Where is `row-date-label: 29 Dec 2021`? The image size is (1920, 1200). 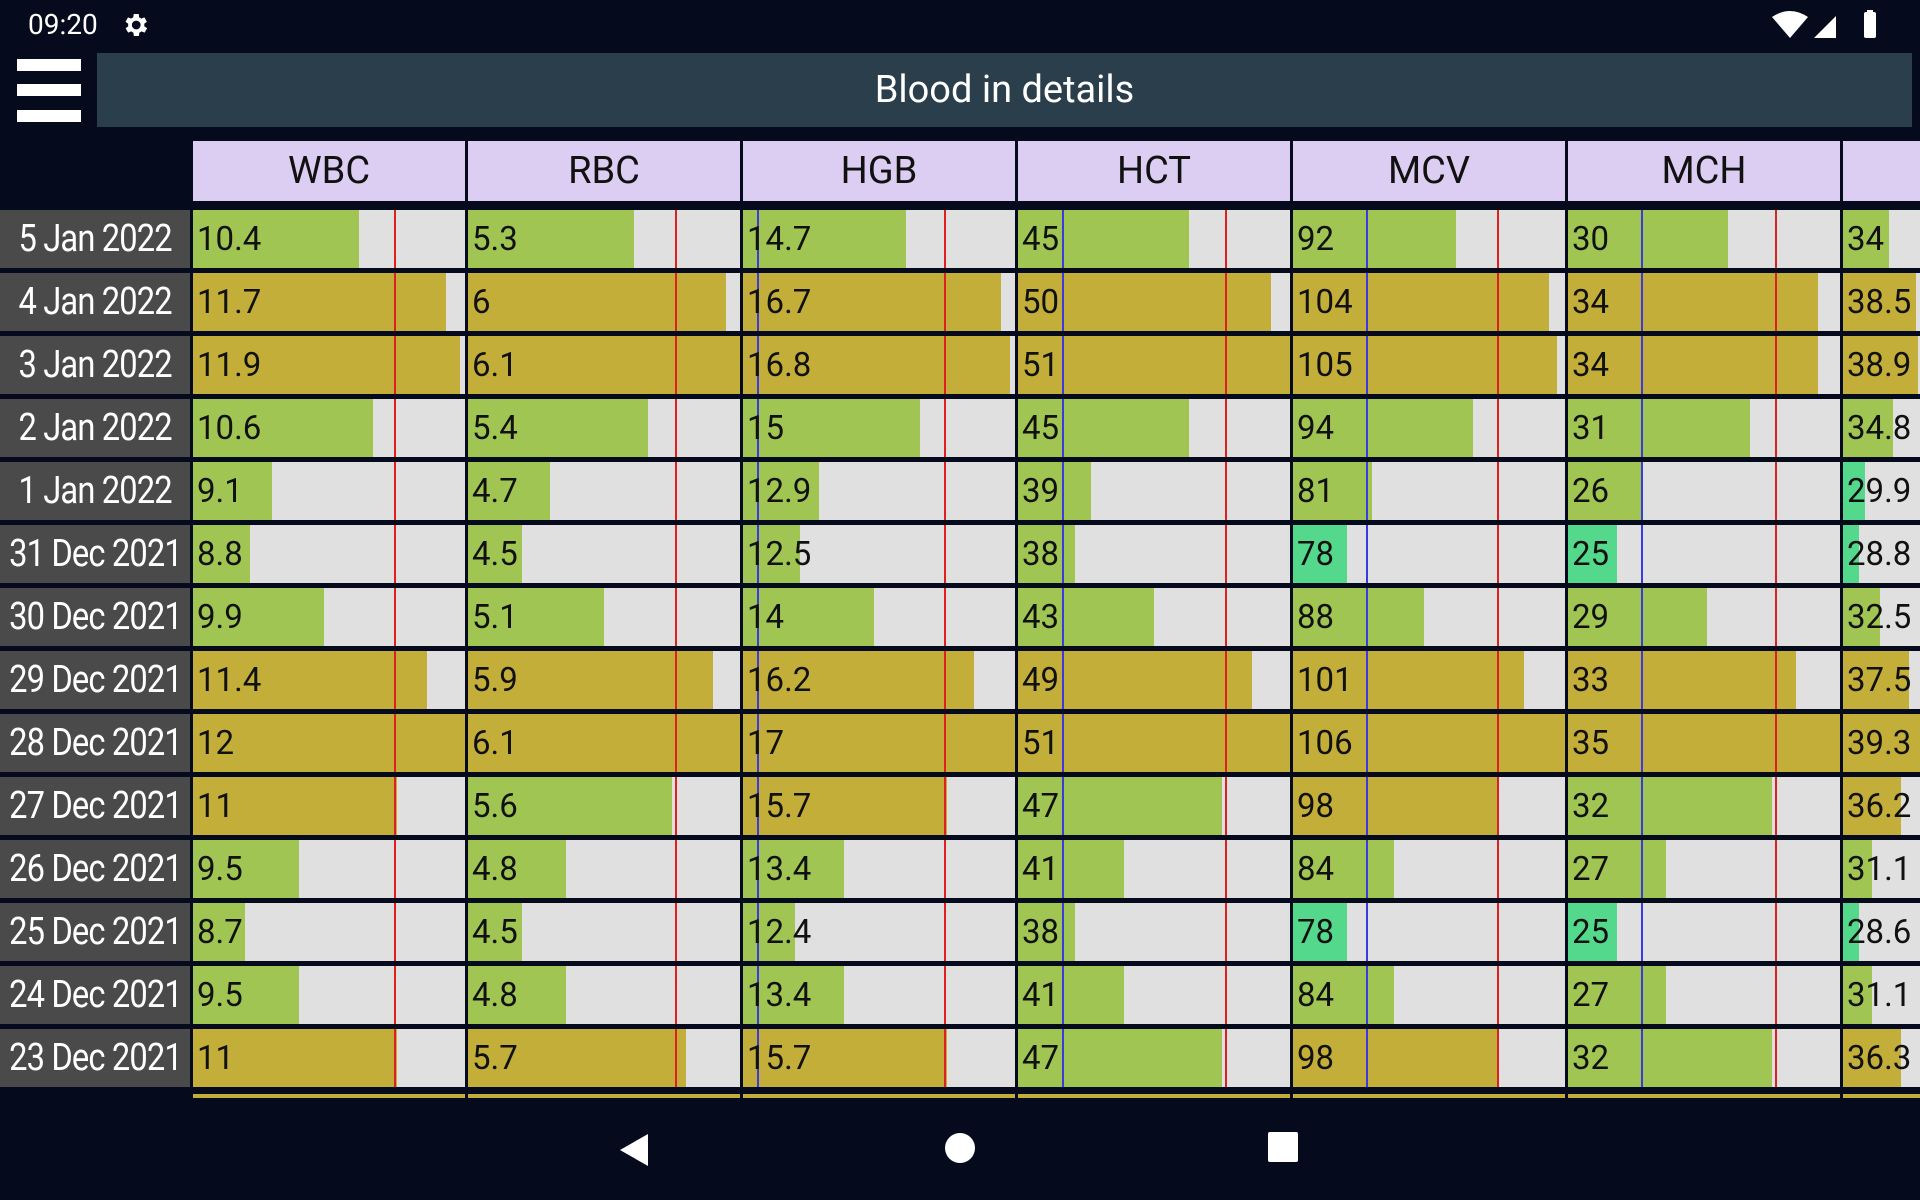
row-date-label: 29 Dec 2021 is located at coordinates (95, 680).